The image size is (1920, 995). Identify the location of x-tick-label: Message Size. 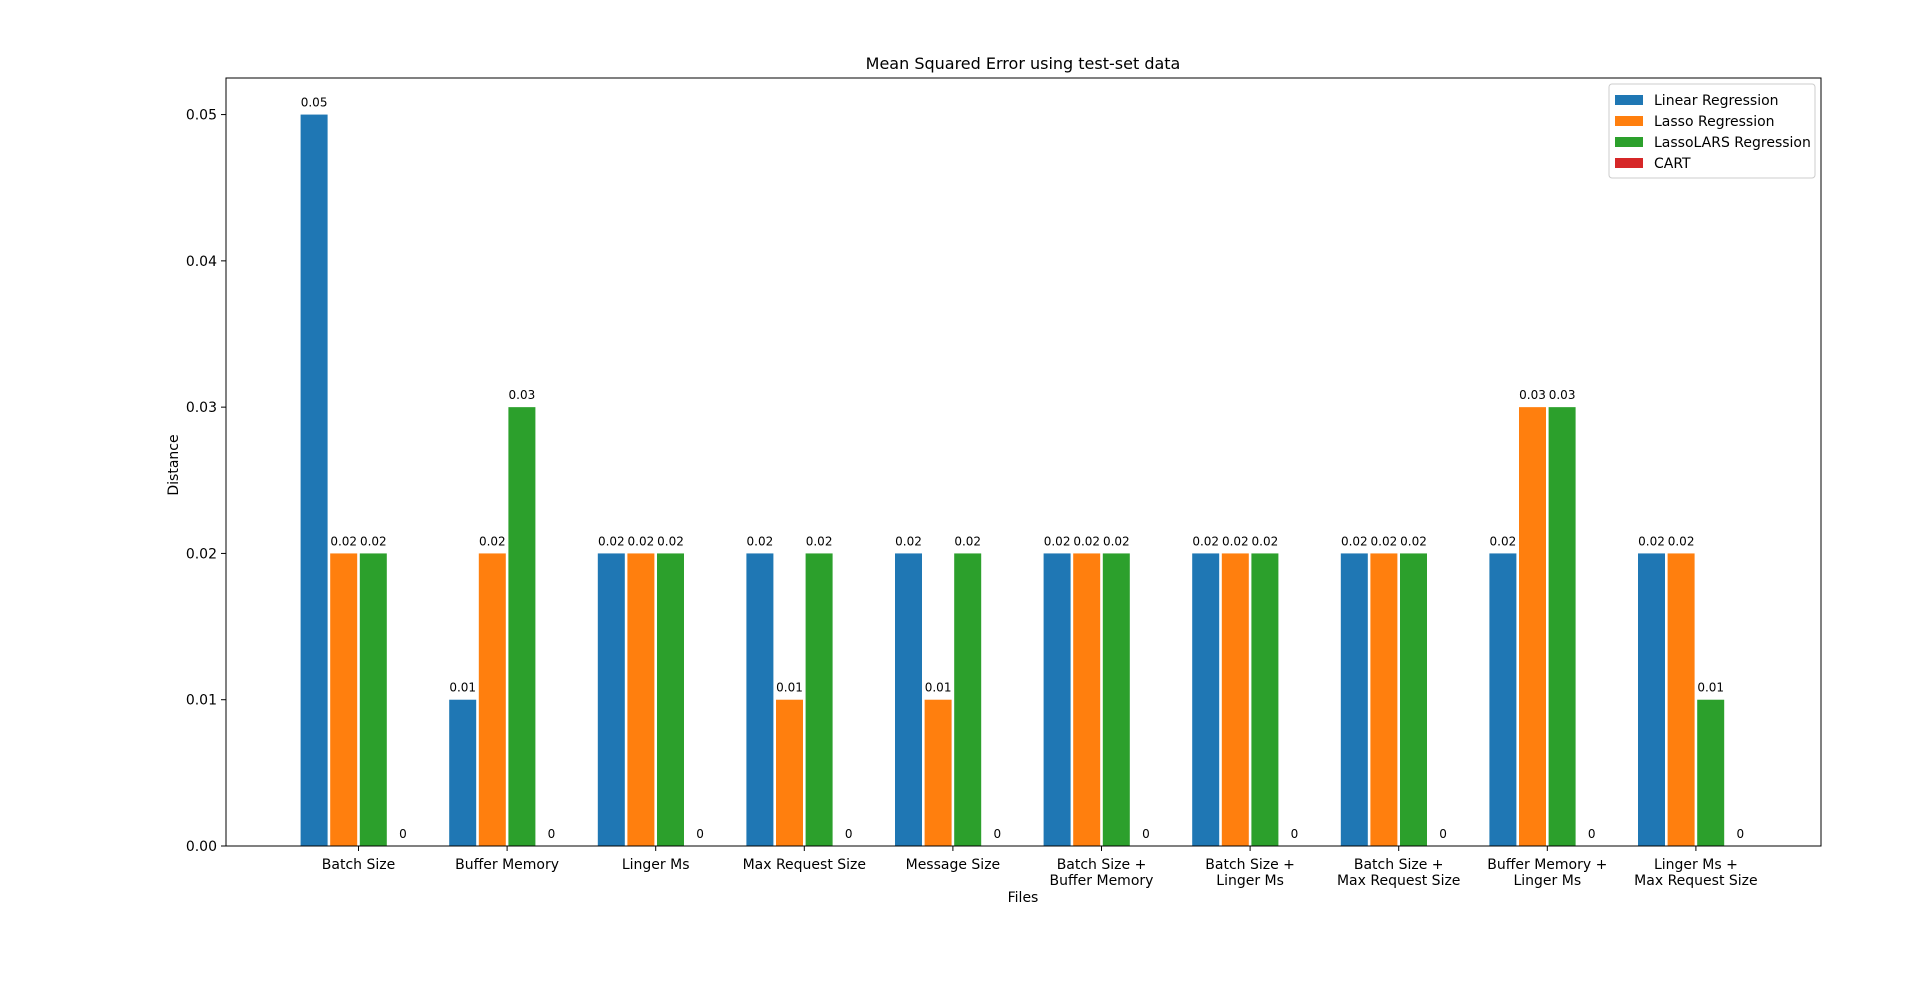
(953, 865).